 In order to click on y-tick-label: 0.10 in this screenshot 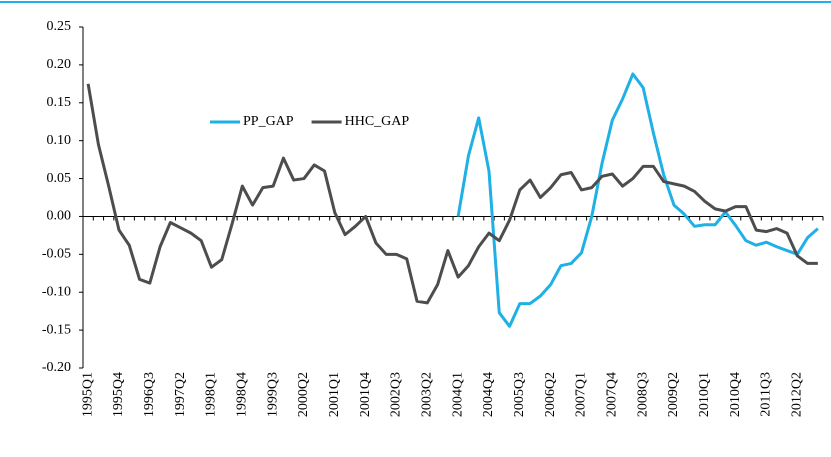, I will do `click(59, 140)`.